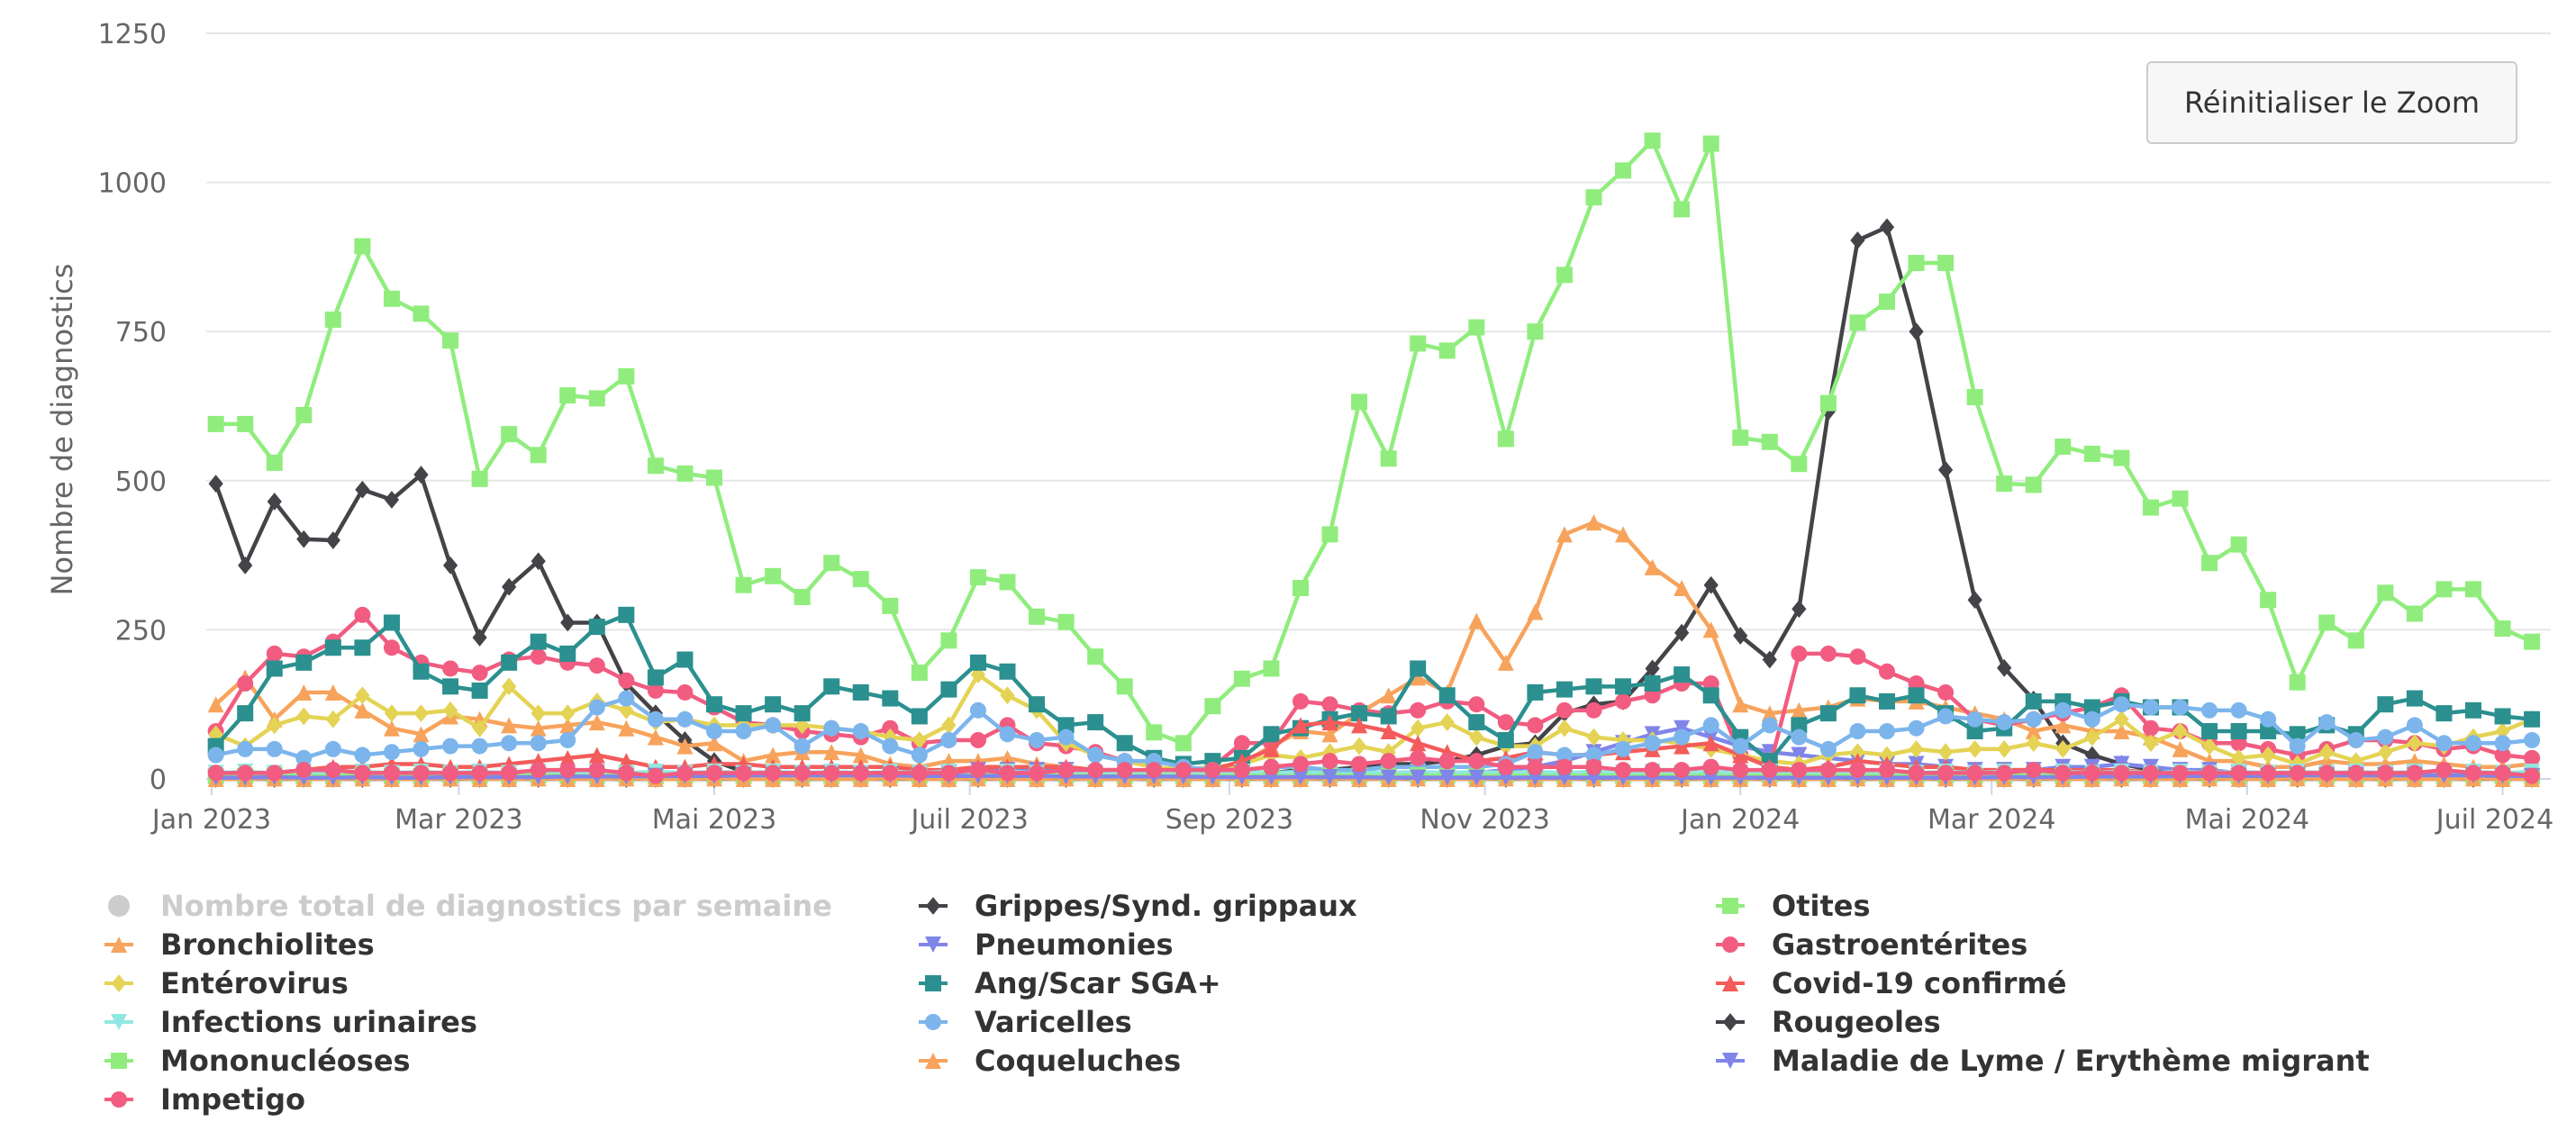  What do you see at coordinates (1900, 944) in the screenshot?
I see `legend-label: Gastroentérites` at bounding box center [1900, 944].